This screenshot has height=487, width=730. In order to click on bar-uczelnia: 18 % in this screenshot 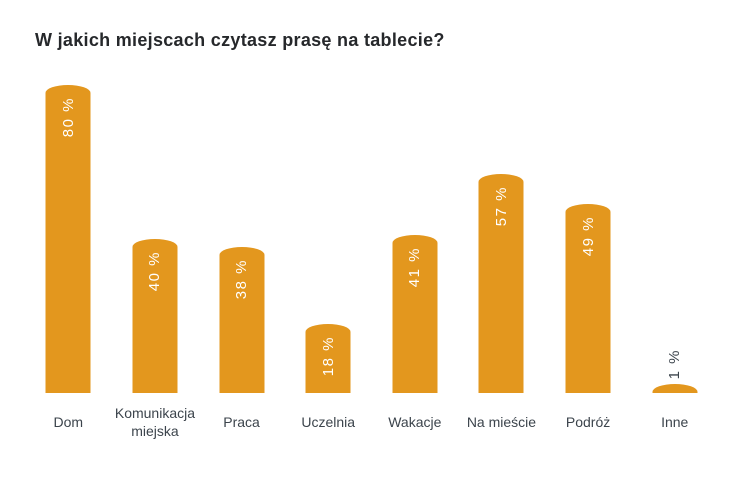, I will do `click(328, 358)`.